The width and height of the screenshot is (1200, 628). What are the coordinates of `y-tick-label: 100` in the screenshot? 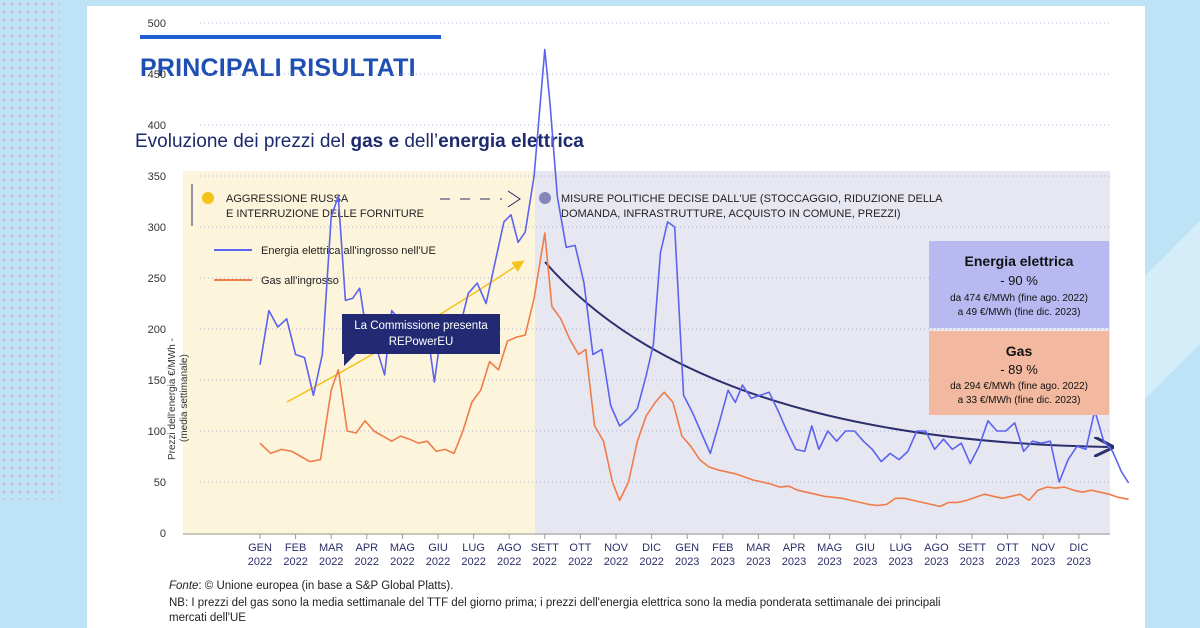 It's located at (157, 432).